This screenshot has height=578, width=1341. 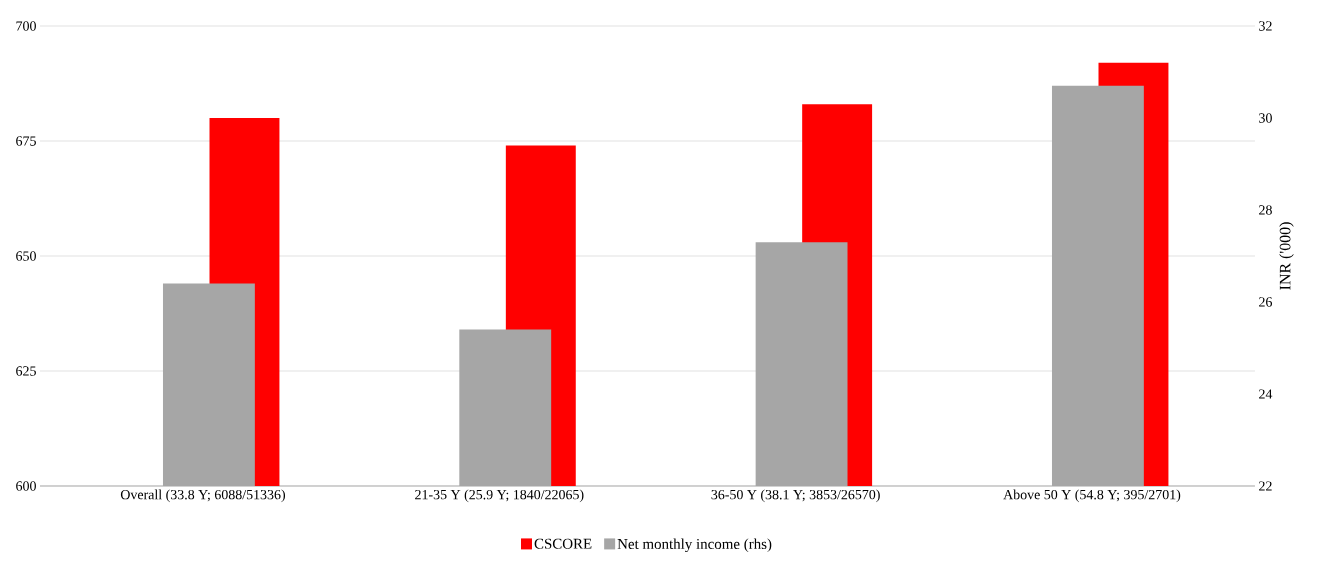 What do you see at coordinates (499, 496) in the screenshot?
I see `x-tick-label: 21-35 Y (25.9 Y; 1840/22065)` at bounding box center [499, 496].